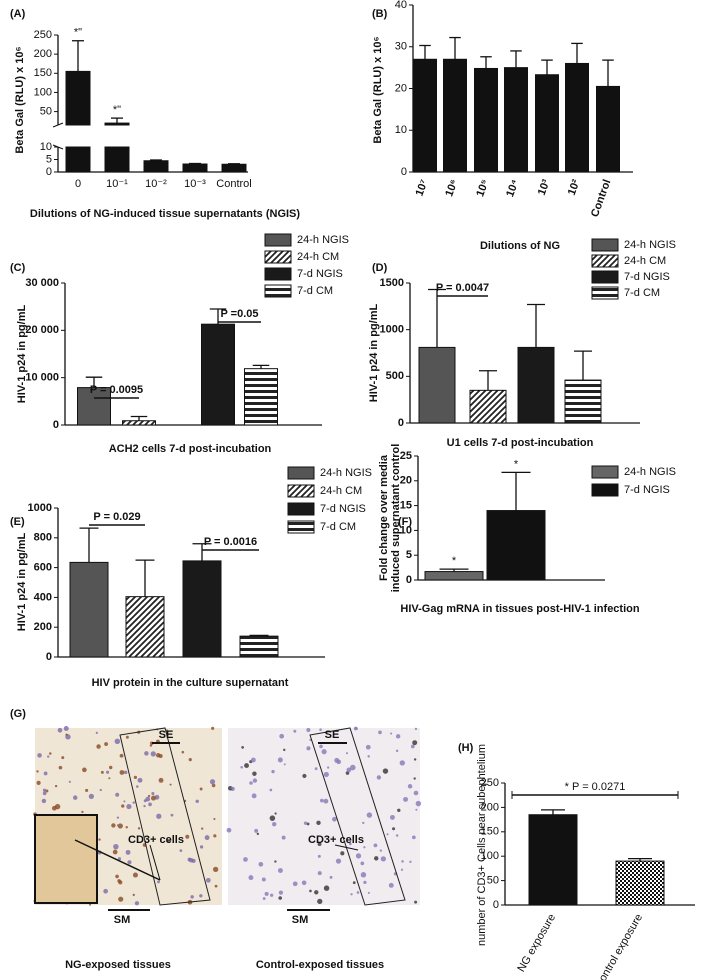  Describe the element at coordinates (395, 376) in the screenshot. I see `y-tick-label: 500` at that location.